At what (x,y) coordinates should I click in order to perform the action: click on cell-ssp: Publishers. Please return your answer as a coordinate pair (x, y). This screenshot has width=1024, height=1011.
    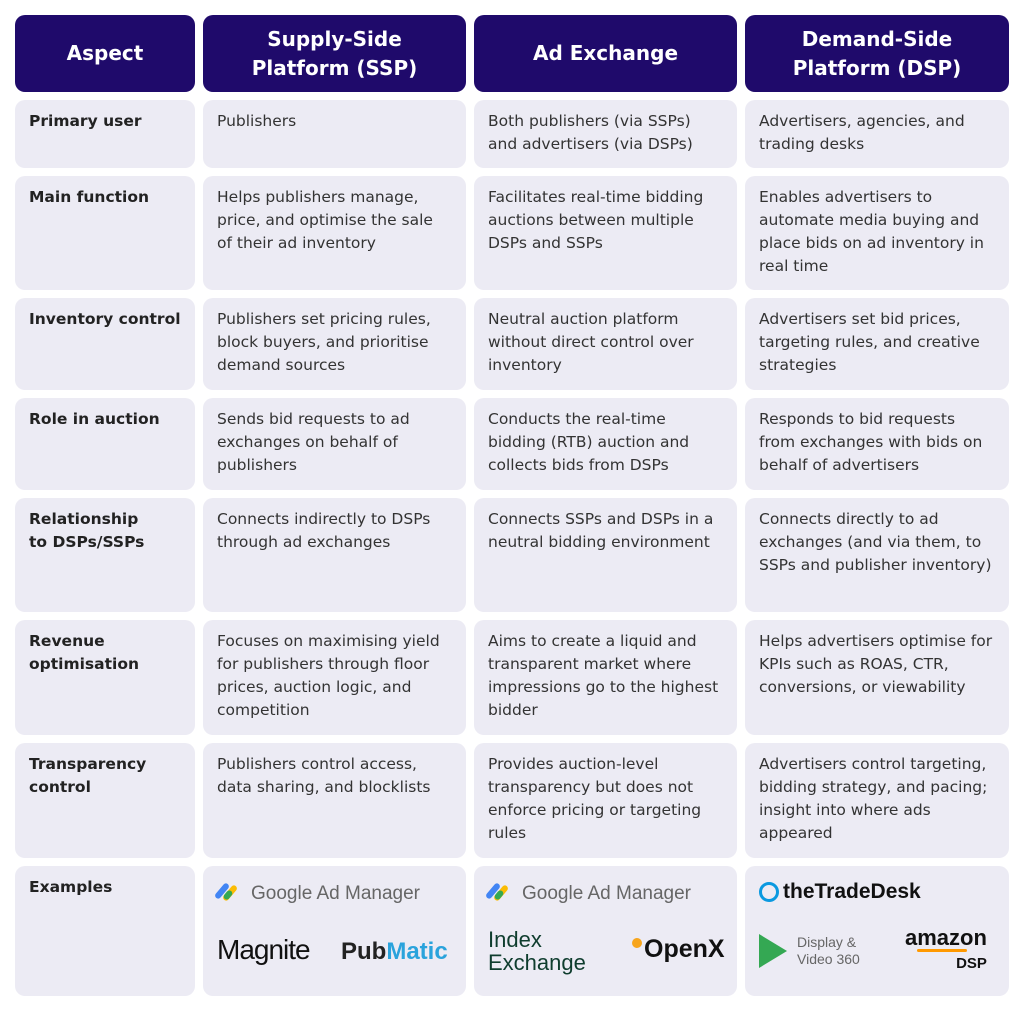
    Looking at the image, I should click on (334, 134).